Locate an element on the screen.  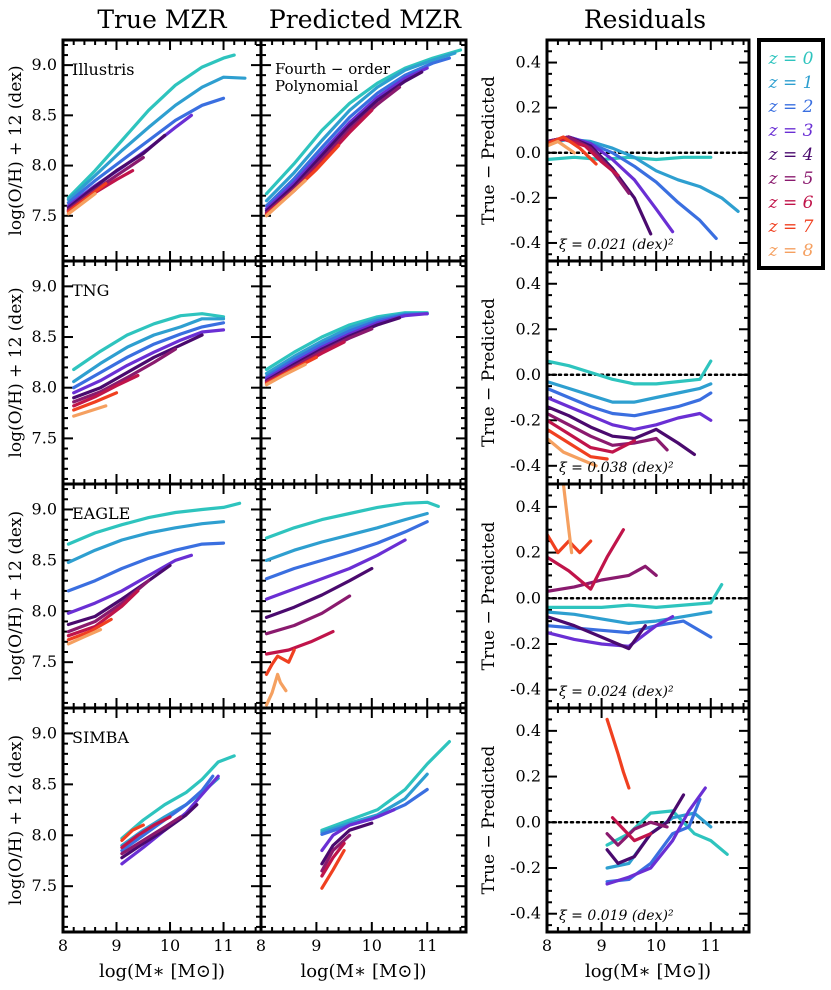
y-tick-label: 7.5 is located at coordinates (44, 885).